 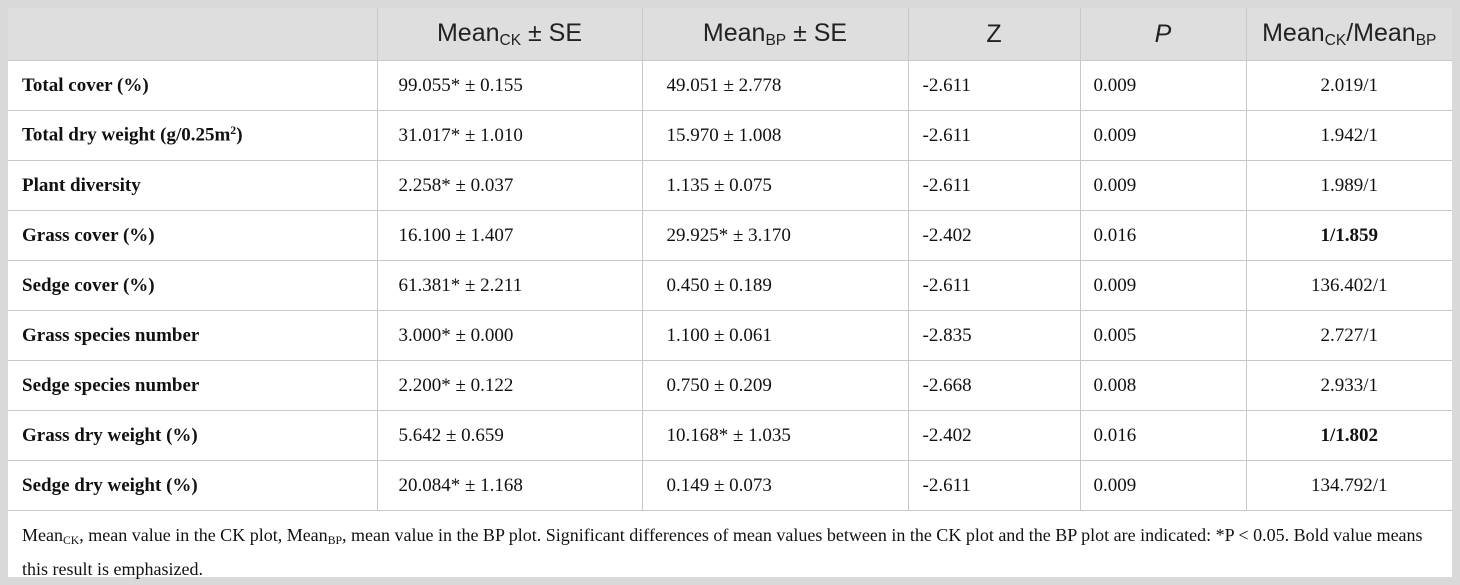 What do you see at coordinates (111, 335) in the screenshot?
I see `row-label-text: Grass species number` at bounding box center [111, 335].